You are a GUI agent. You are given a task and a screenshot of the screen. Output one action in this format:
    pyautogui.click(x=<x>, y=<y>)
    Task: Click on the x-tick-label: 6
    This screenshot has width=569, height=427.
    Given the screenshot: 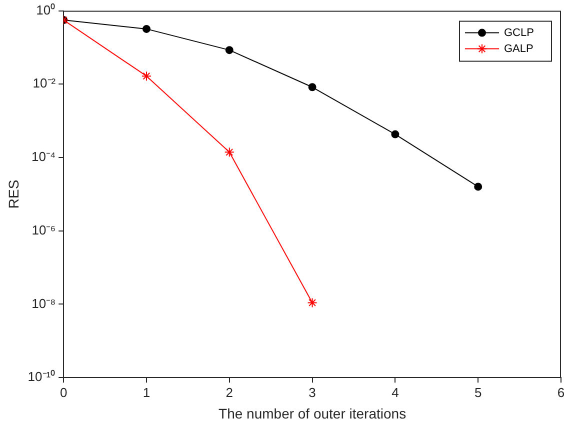 What is the action you would take?
    pyautogui.click(x=561, y=392)
    